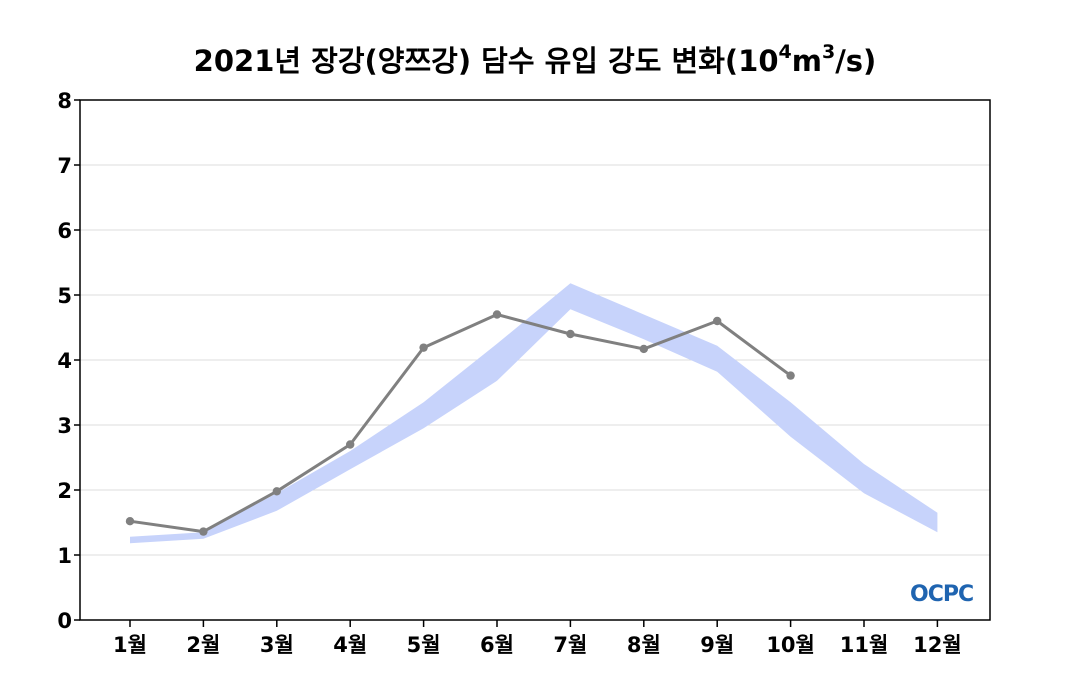 This screenshot has width=1070, height=700. I want to click on title-sup-exponent-1: 4, so click(785, 52).